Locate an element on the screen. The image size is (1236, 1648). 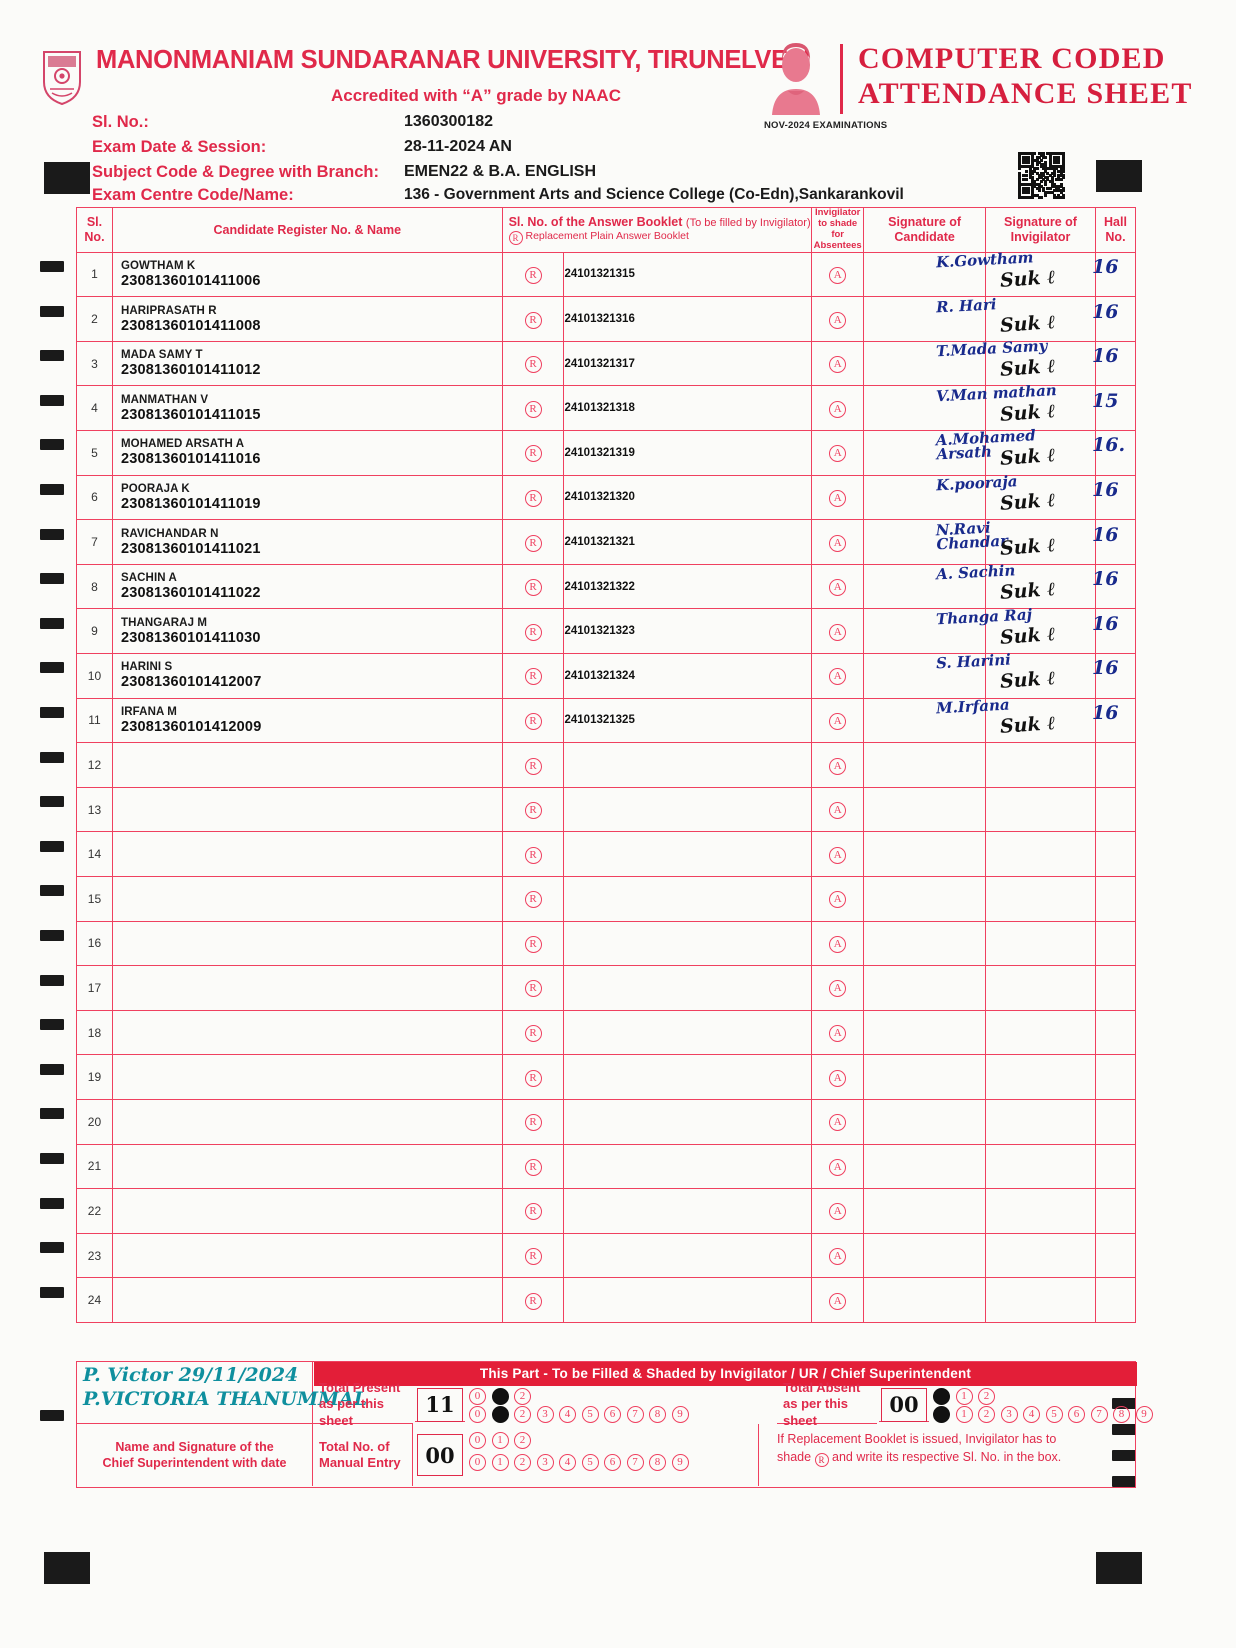
bubble-5: 5 is located at coordinates (590, 1462).